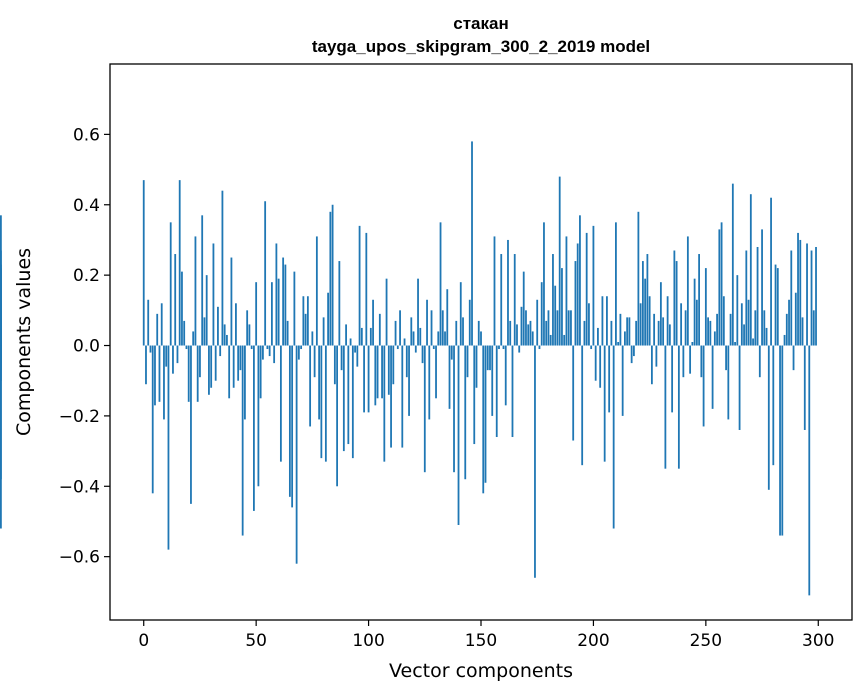 The height and width of the screenshot is (696, 867). I want to click on y-tick-label: −0.4, so click(79, 487).